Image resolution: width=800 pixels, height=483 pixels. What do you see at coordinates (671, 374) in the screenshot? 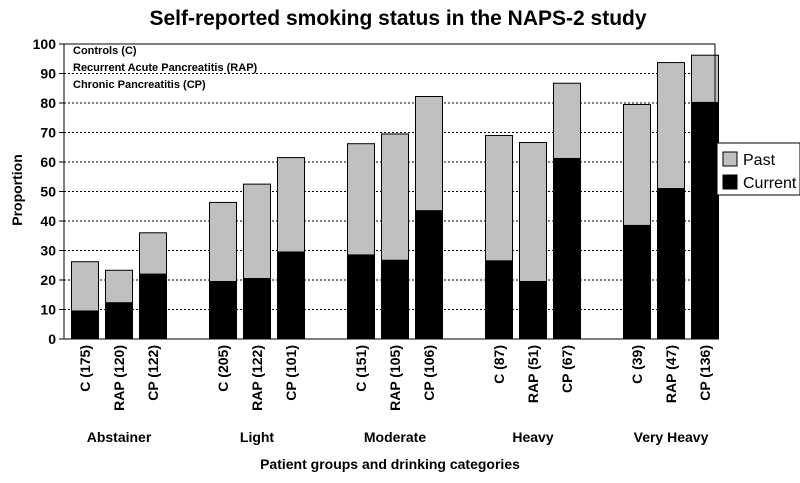
I see `x-category-label: RAP (47)` at bounding box center [671, 374].